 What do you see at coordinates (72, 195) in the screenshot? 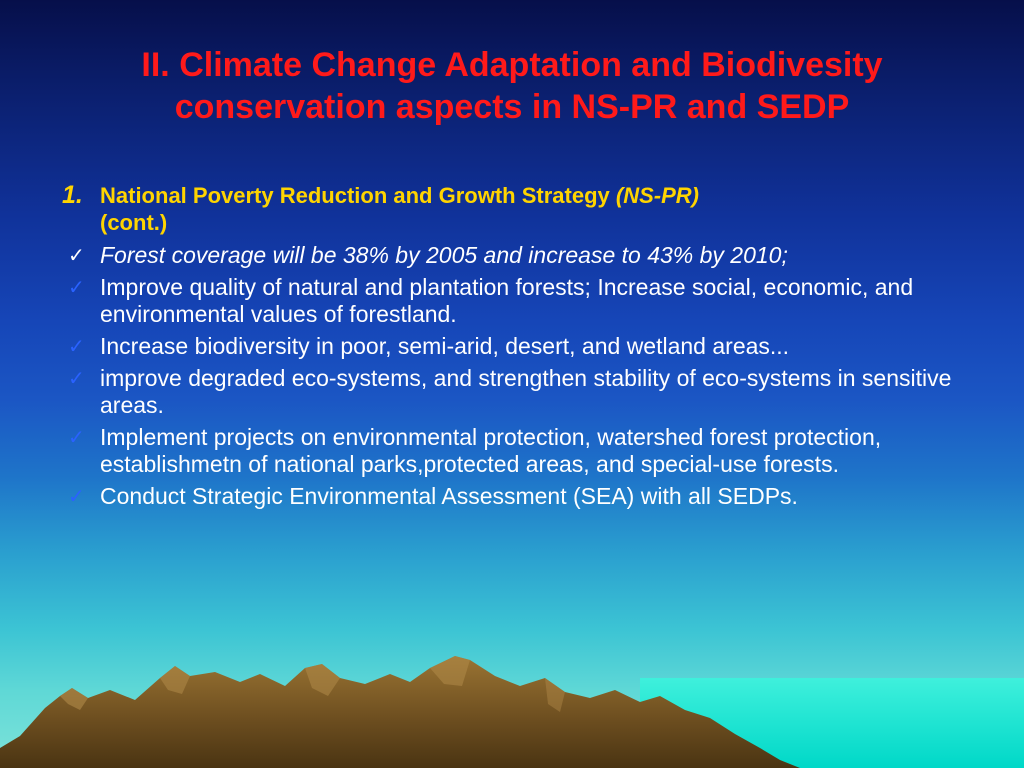
I see `section-number: 1.` at bounding box center [72, 195].